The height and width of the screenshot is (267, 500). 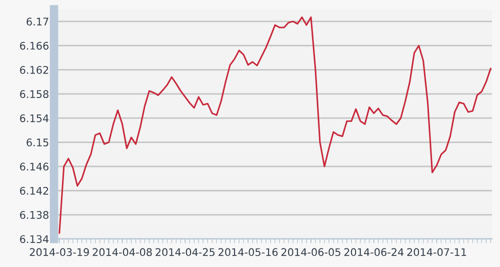 I want to click on y-tick-label: 6.162, so click(x=34, y=70).